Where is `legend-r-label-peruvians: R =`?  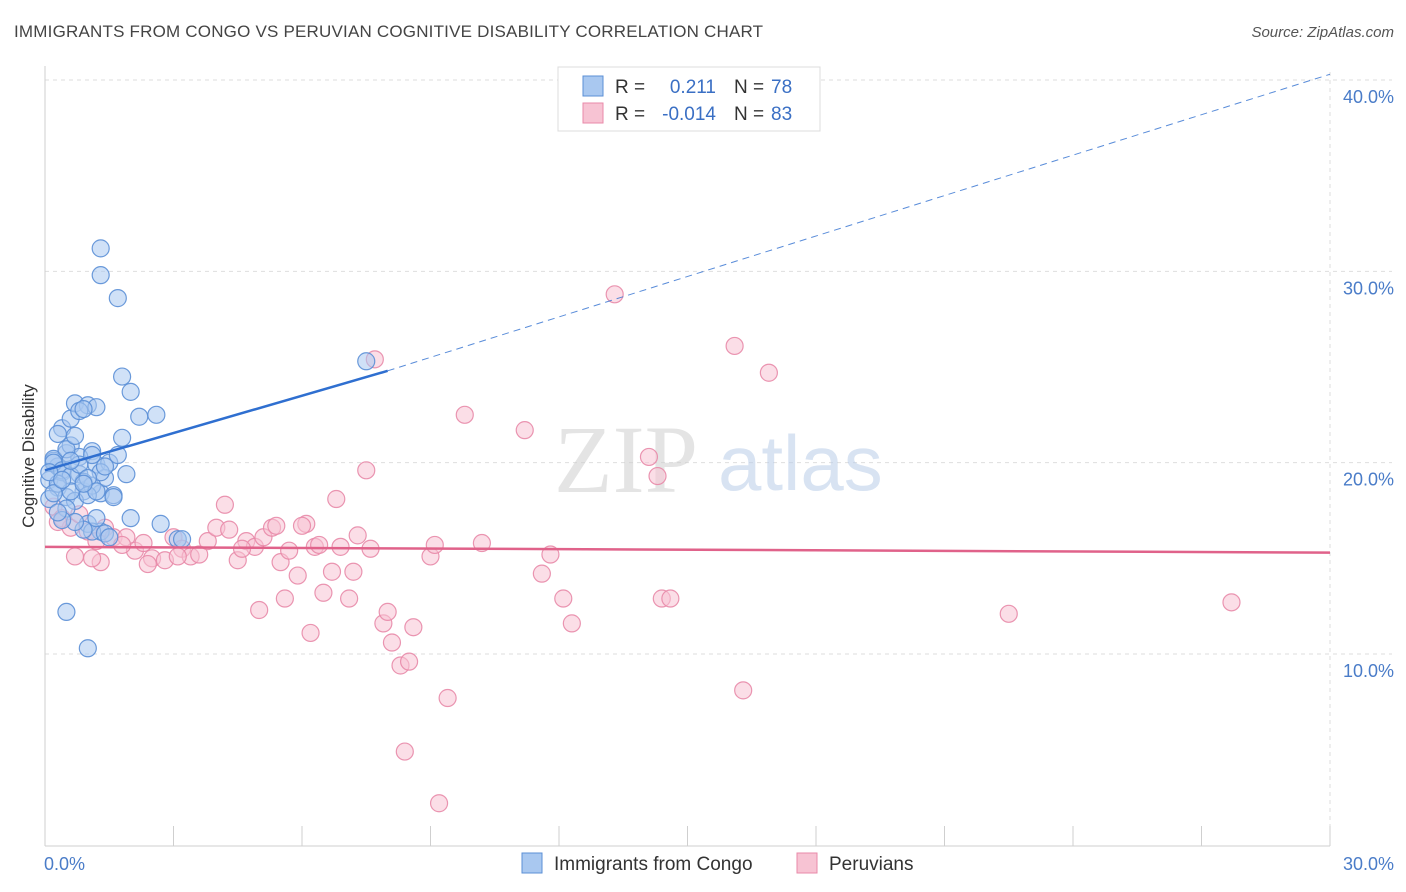 legend-r-label-peruvians: R = is located at coordinates (630, 114).